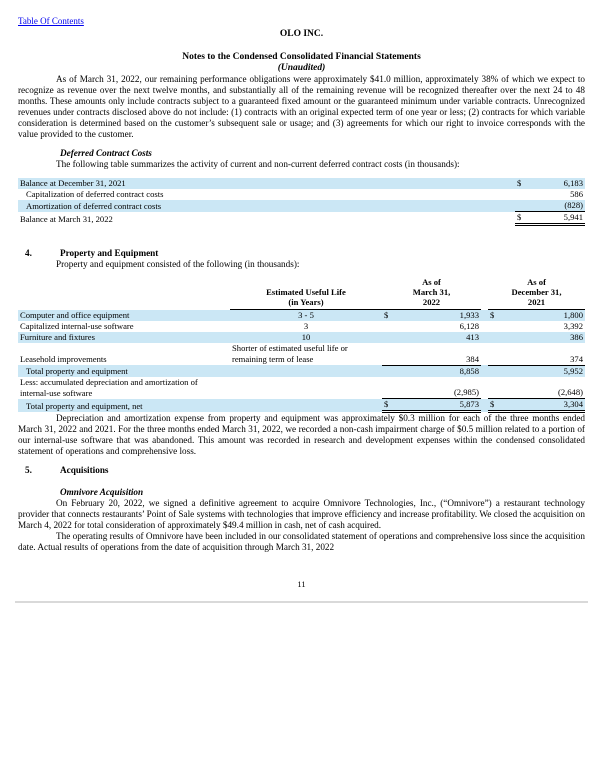  Describe the element at coordinates (77, 326) in the screenshot. I see `row-label-cell: Capitalized internal-use software` at that location.